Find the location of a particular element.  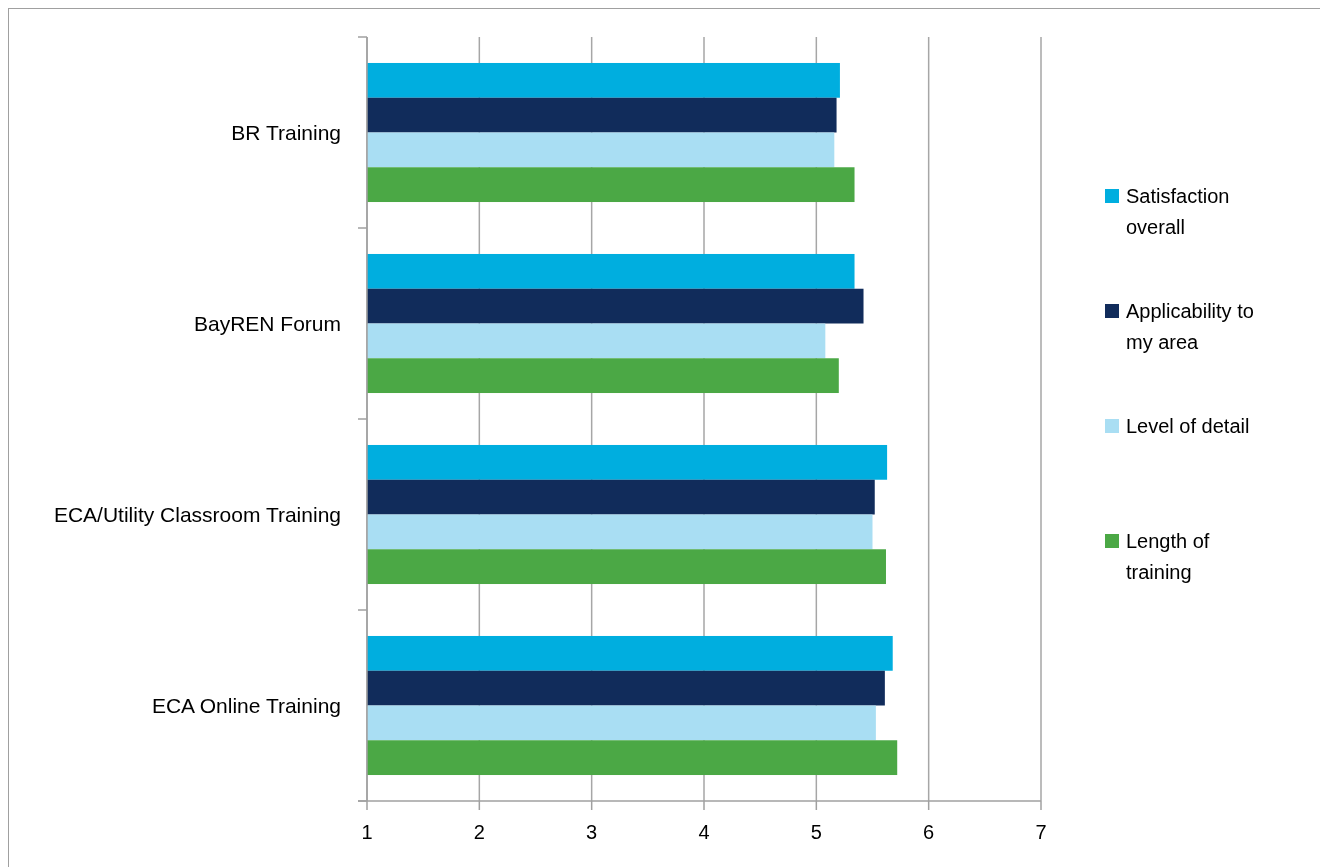

x-tick-label: 4 is located at coordinates (704, 832).